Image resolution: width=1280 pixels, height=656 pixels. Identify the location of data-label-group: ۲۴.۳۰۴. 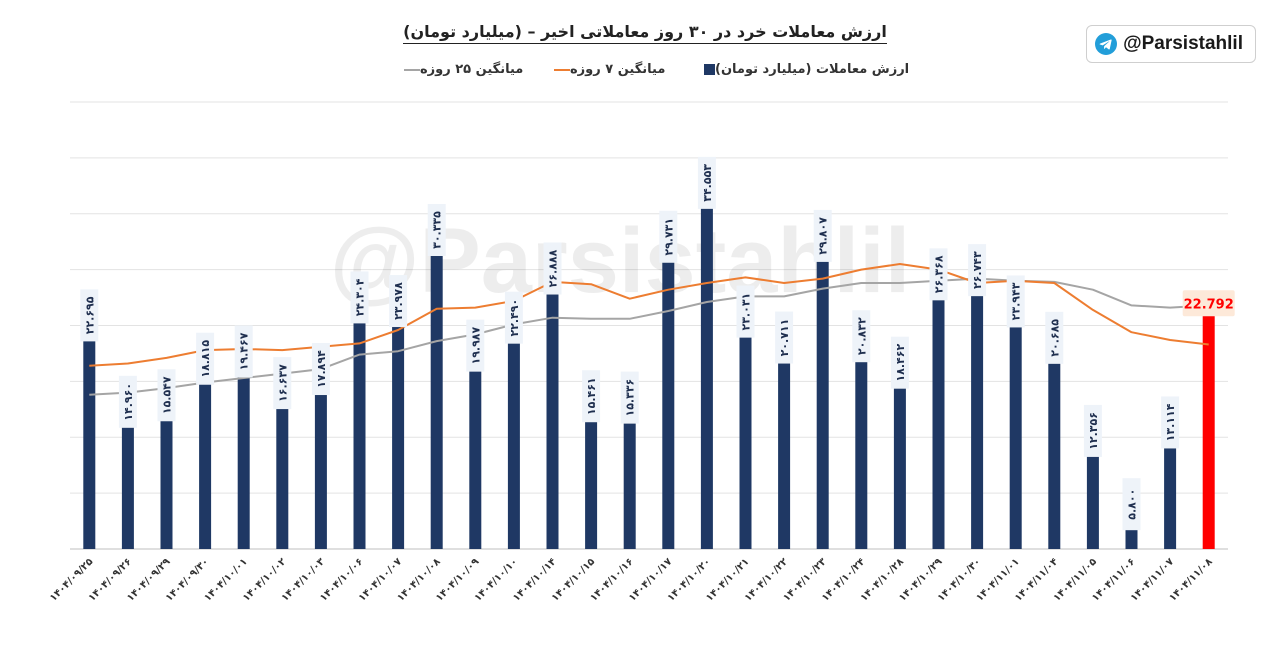
(359, 297).